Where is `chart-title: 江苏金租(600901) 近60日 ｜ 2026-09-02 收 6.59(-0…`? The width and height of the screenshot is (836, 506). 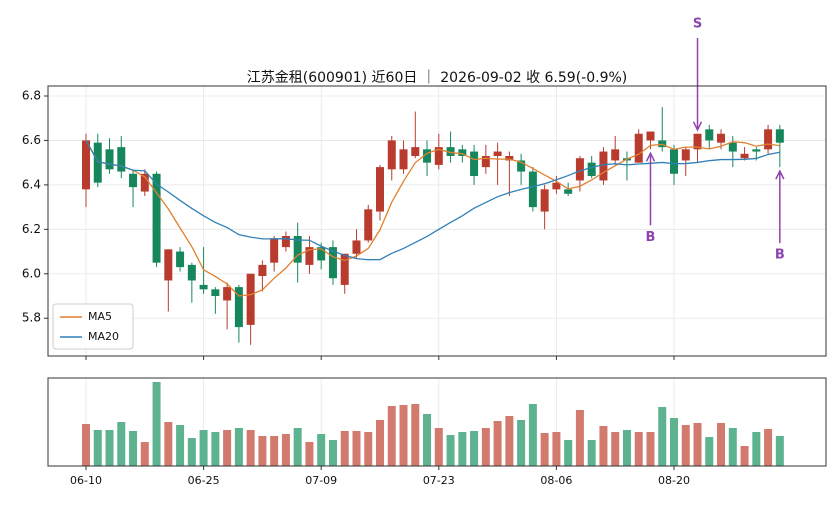 chart-title: 江苏金租(600901) 近60日 ｜ 2026-09-02 收 6.59(-0… is located at coordinates (437, 78).